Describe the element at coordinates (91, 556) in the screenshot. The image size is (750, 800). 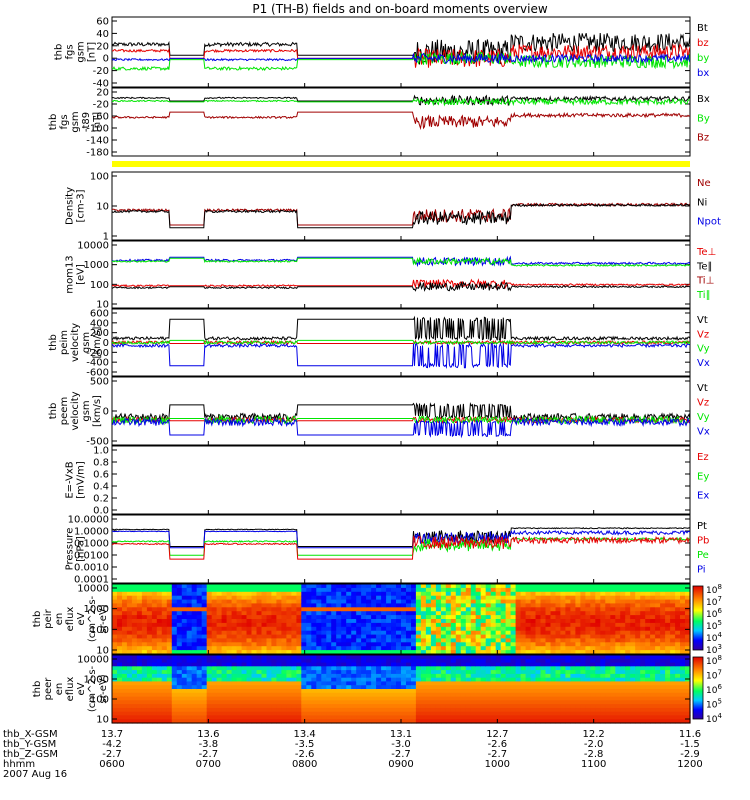
I see `y-tick-label: 0.0100` at that location.